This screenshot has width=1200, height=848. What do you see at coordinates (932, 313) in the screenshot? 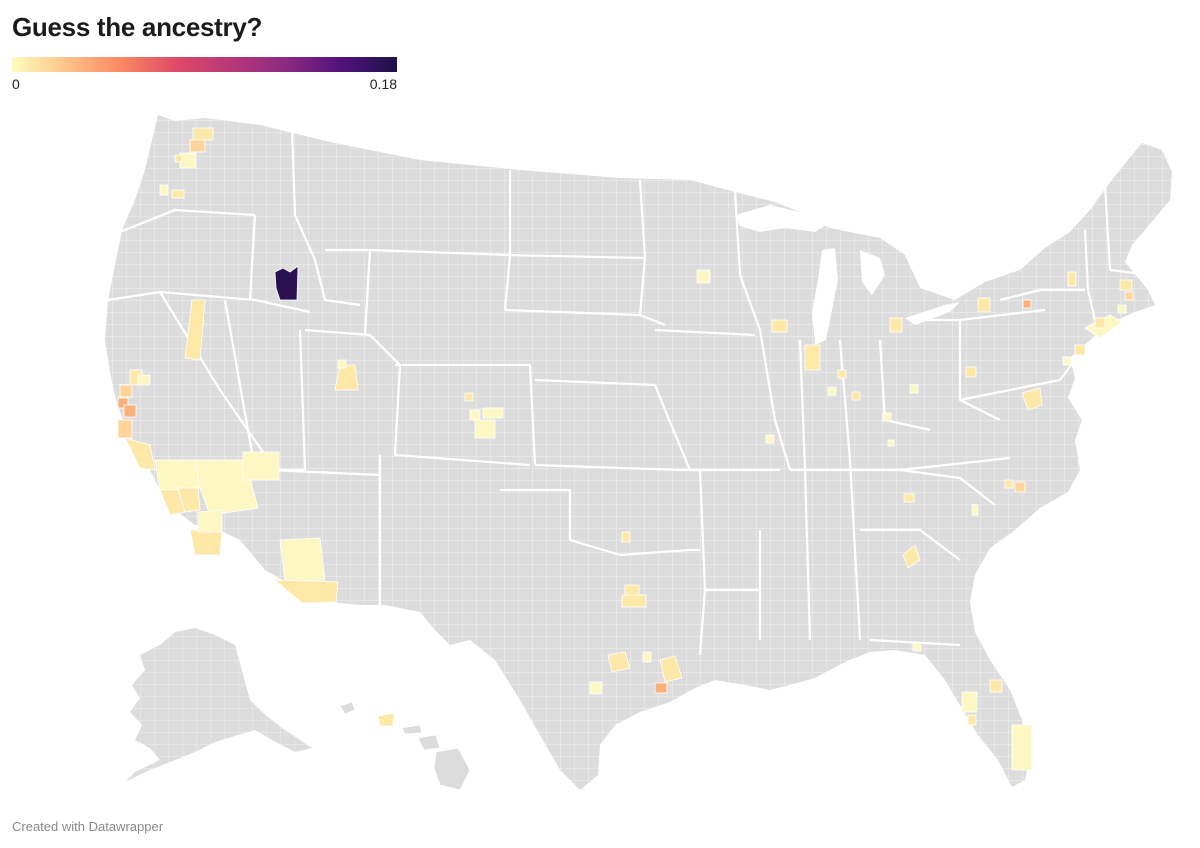
I see `lake-erie` at bounding box center [932, 313].